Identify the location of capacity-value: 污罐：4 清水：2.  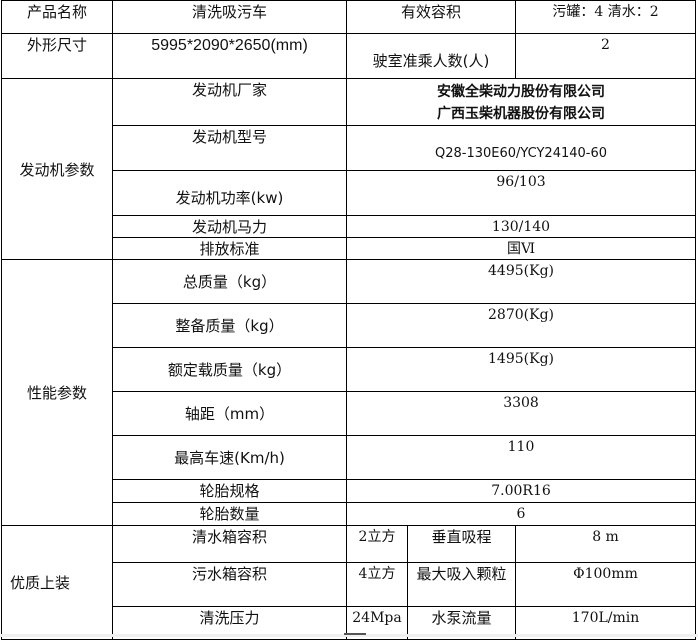
(606, 17).